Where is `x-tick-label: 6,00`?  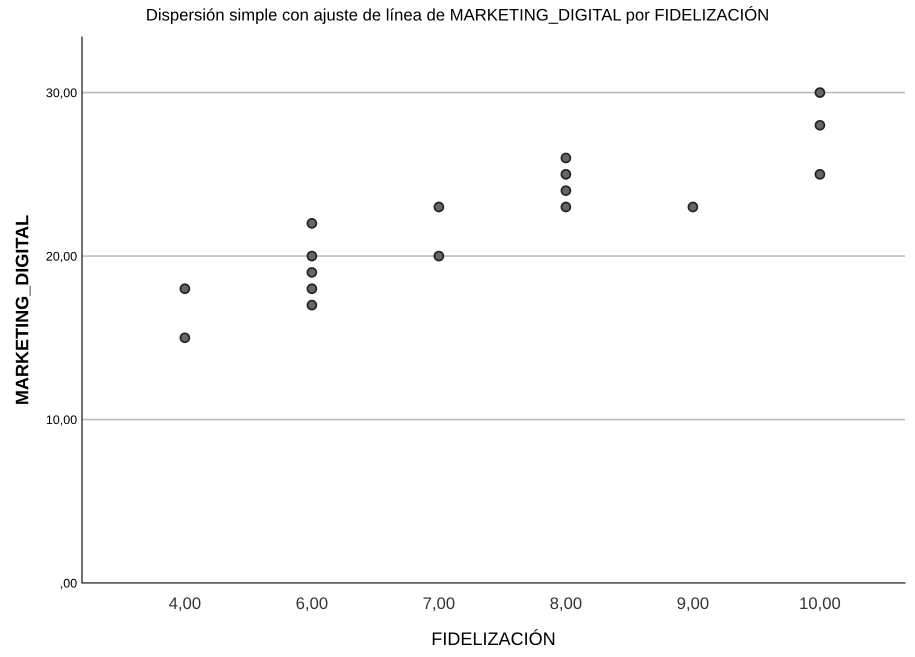 x-tick-label: 6,00 is located at coordinates (312, 604).